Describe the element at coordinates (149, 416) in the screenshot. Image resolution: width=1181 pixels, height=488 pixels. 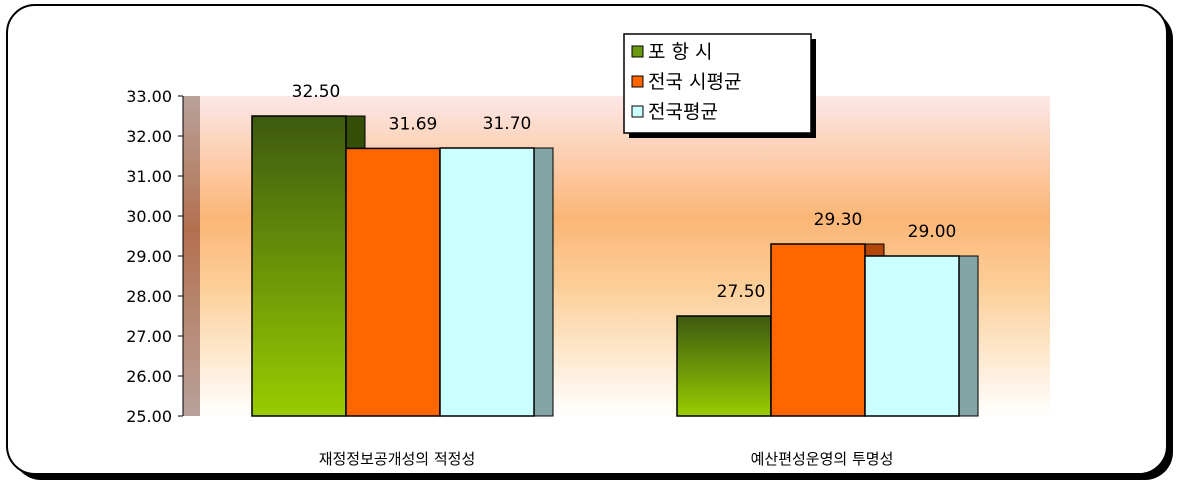
I see `y-tick-label: 25.00` at that location.